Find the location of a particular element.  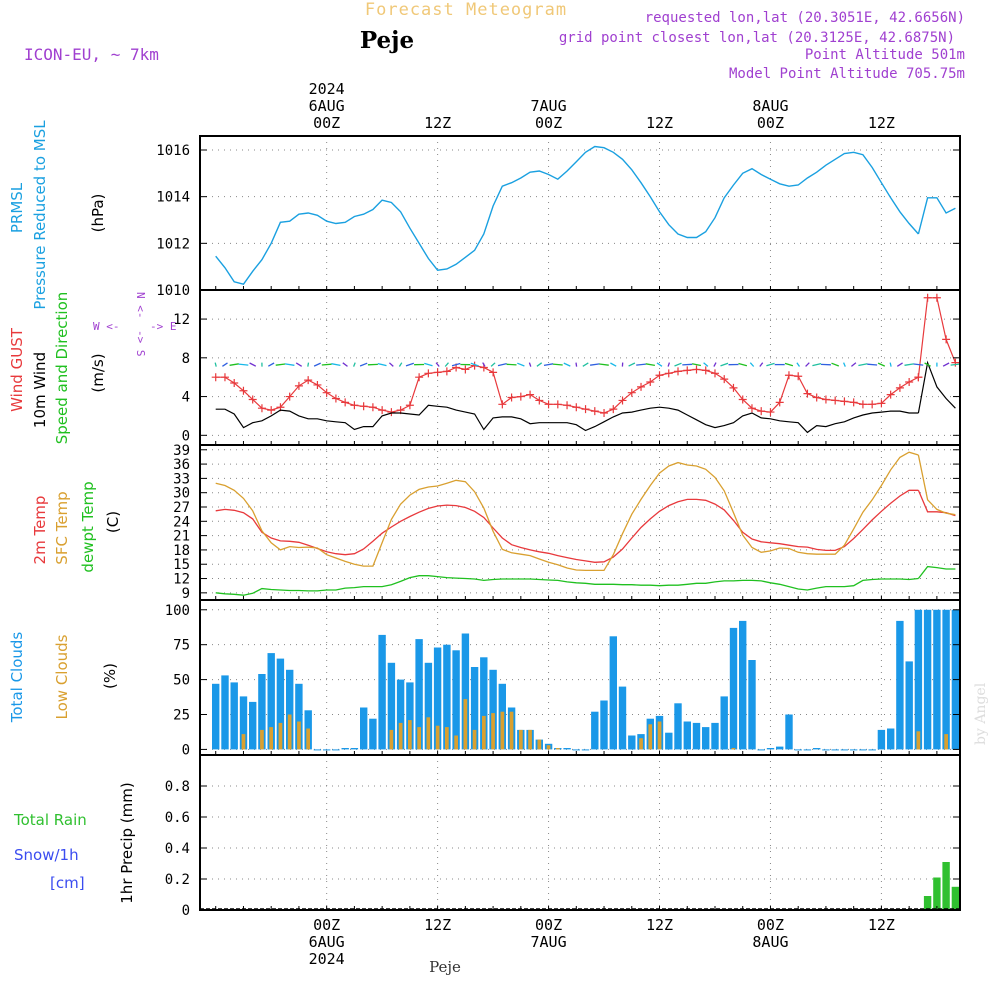

wind-ytick-label: 4 is located at coordinates (186, 398).